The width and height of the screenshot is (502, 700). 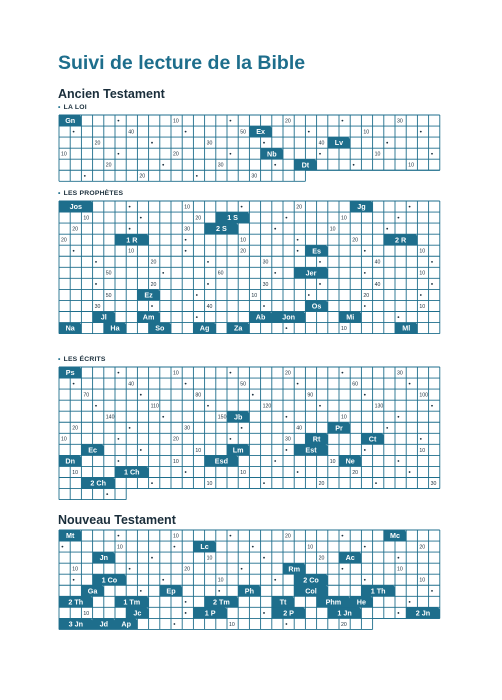 I want to click on book-label: 2 Co, so click(x=311, y=579).